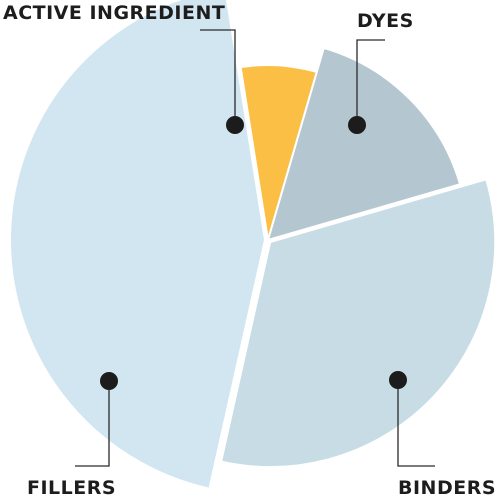 This screenshot has height=500, width=500. What do you see at coordinates (109, 381) in the screenshot?
I see `marker-fillers` at bounding box center [109, 381].